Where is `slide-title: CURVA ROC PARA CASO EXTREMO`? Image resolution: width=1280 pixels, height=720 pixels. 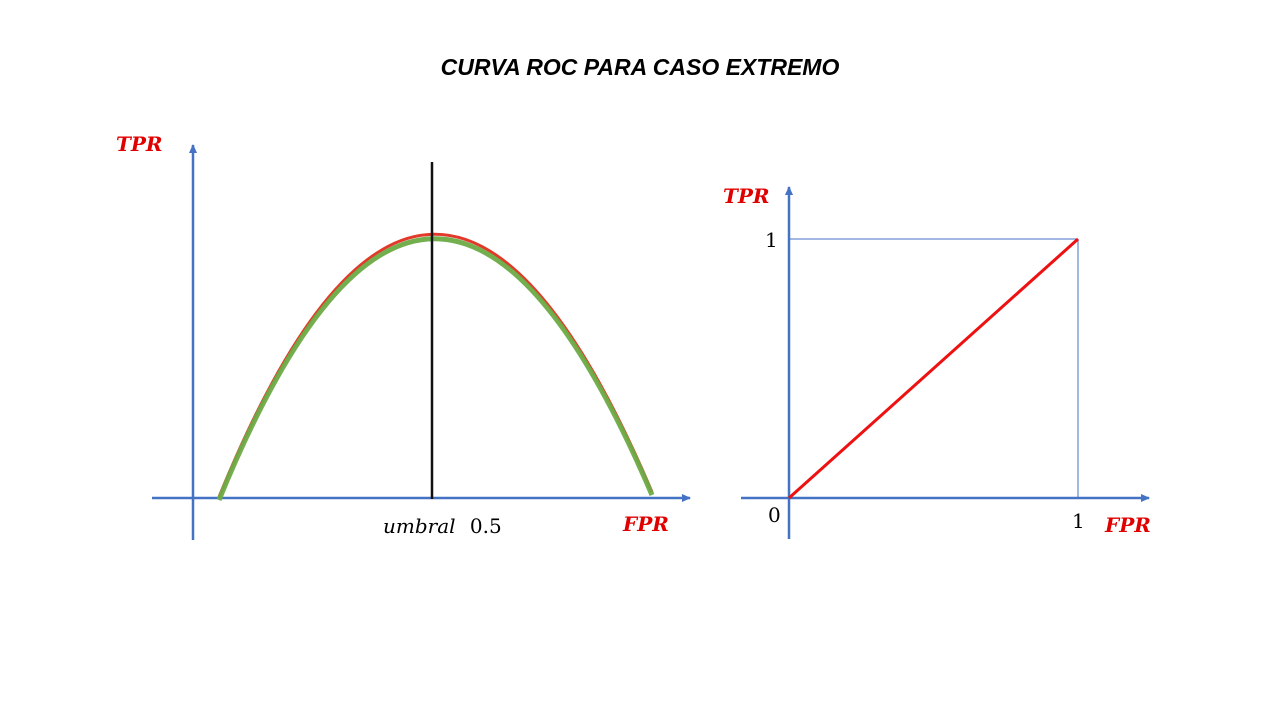 slide-title: CURVA ROC PARA CASO EXTREMO is located at coordinates (640, 67).